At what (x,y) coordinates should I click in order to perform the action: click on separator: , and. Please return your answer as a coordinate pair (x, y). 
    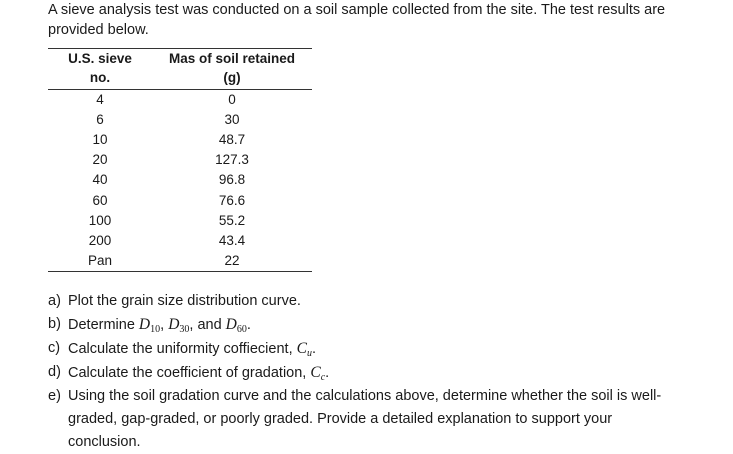
    Looking at the image, I should click on (207, 325).